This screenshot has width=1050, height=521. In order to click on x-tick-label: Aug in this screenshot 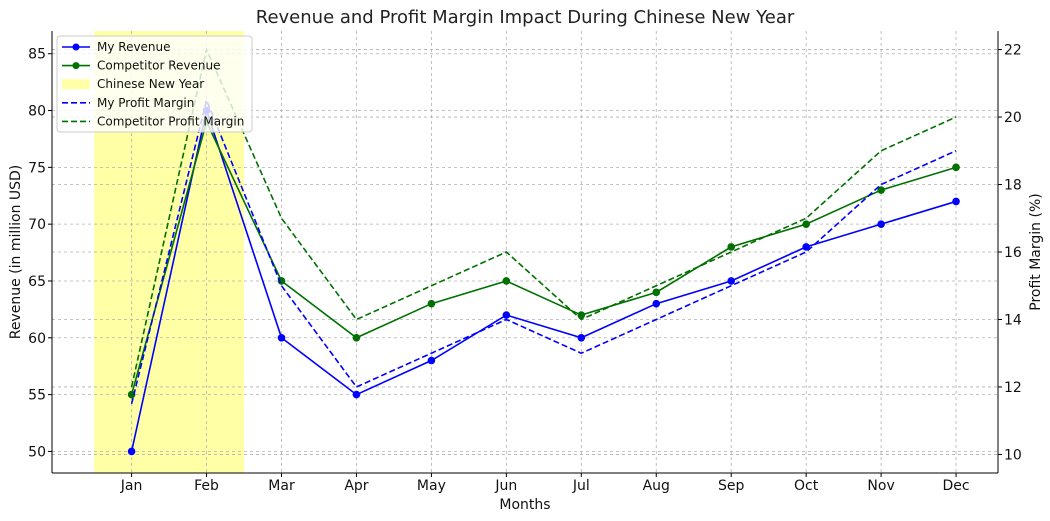, I will do `click(656, 486)`.